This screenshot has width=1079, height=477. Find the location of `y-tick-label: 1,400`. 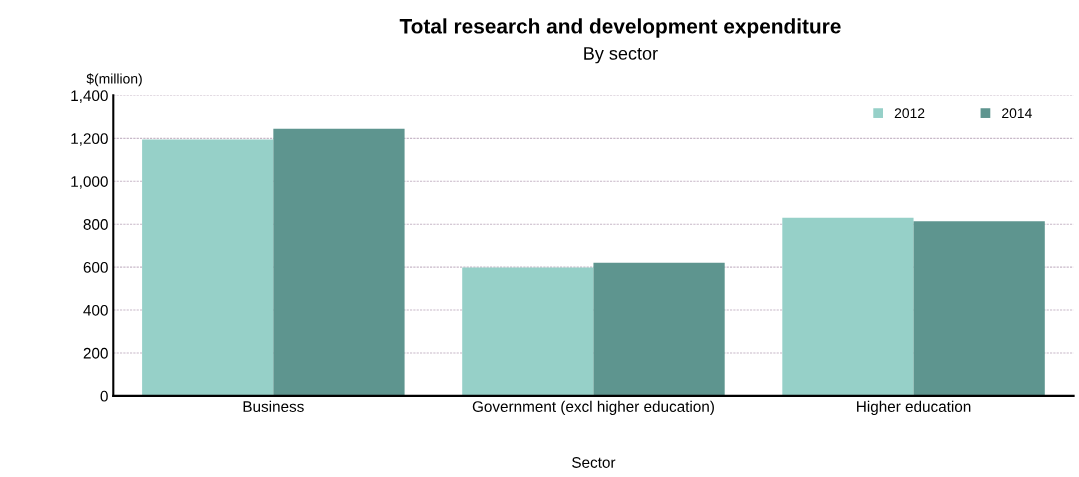

y-tick-label: 1,400 is located at coordinates (89, 96).